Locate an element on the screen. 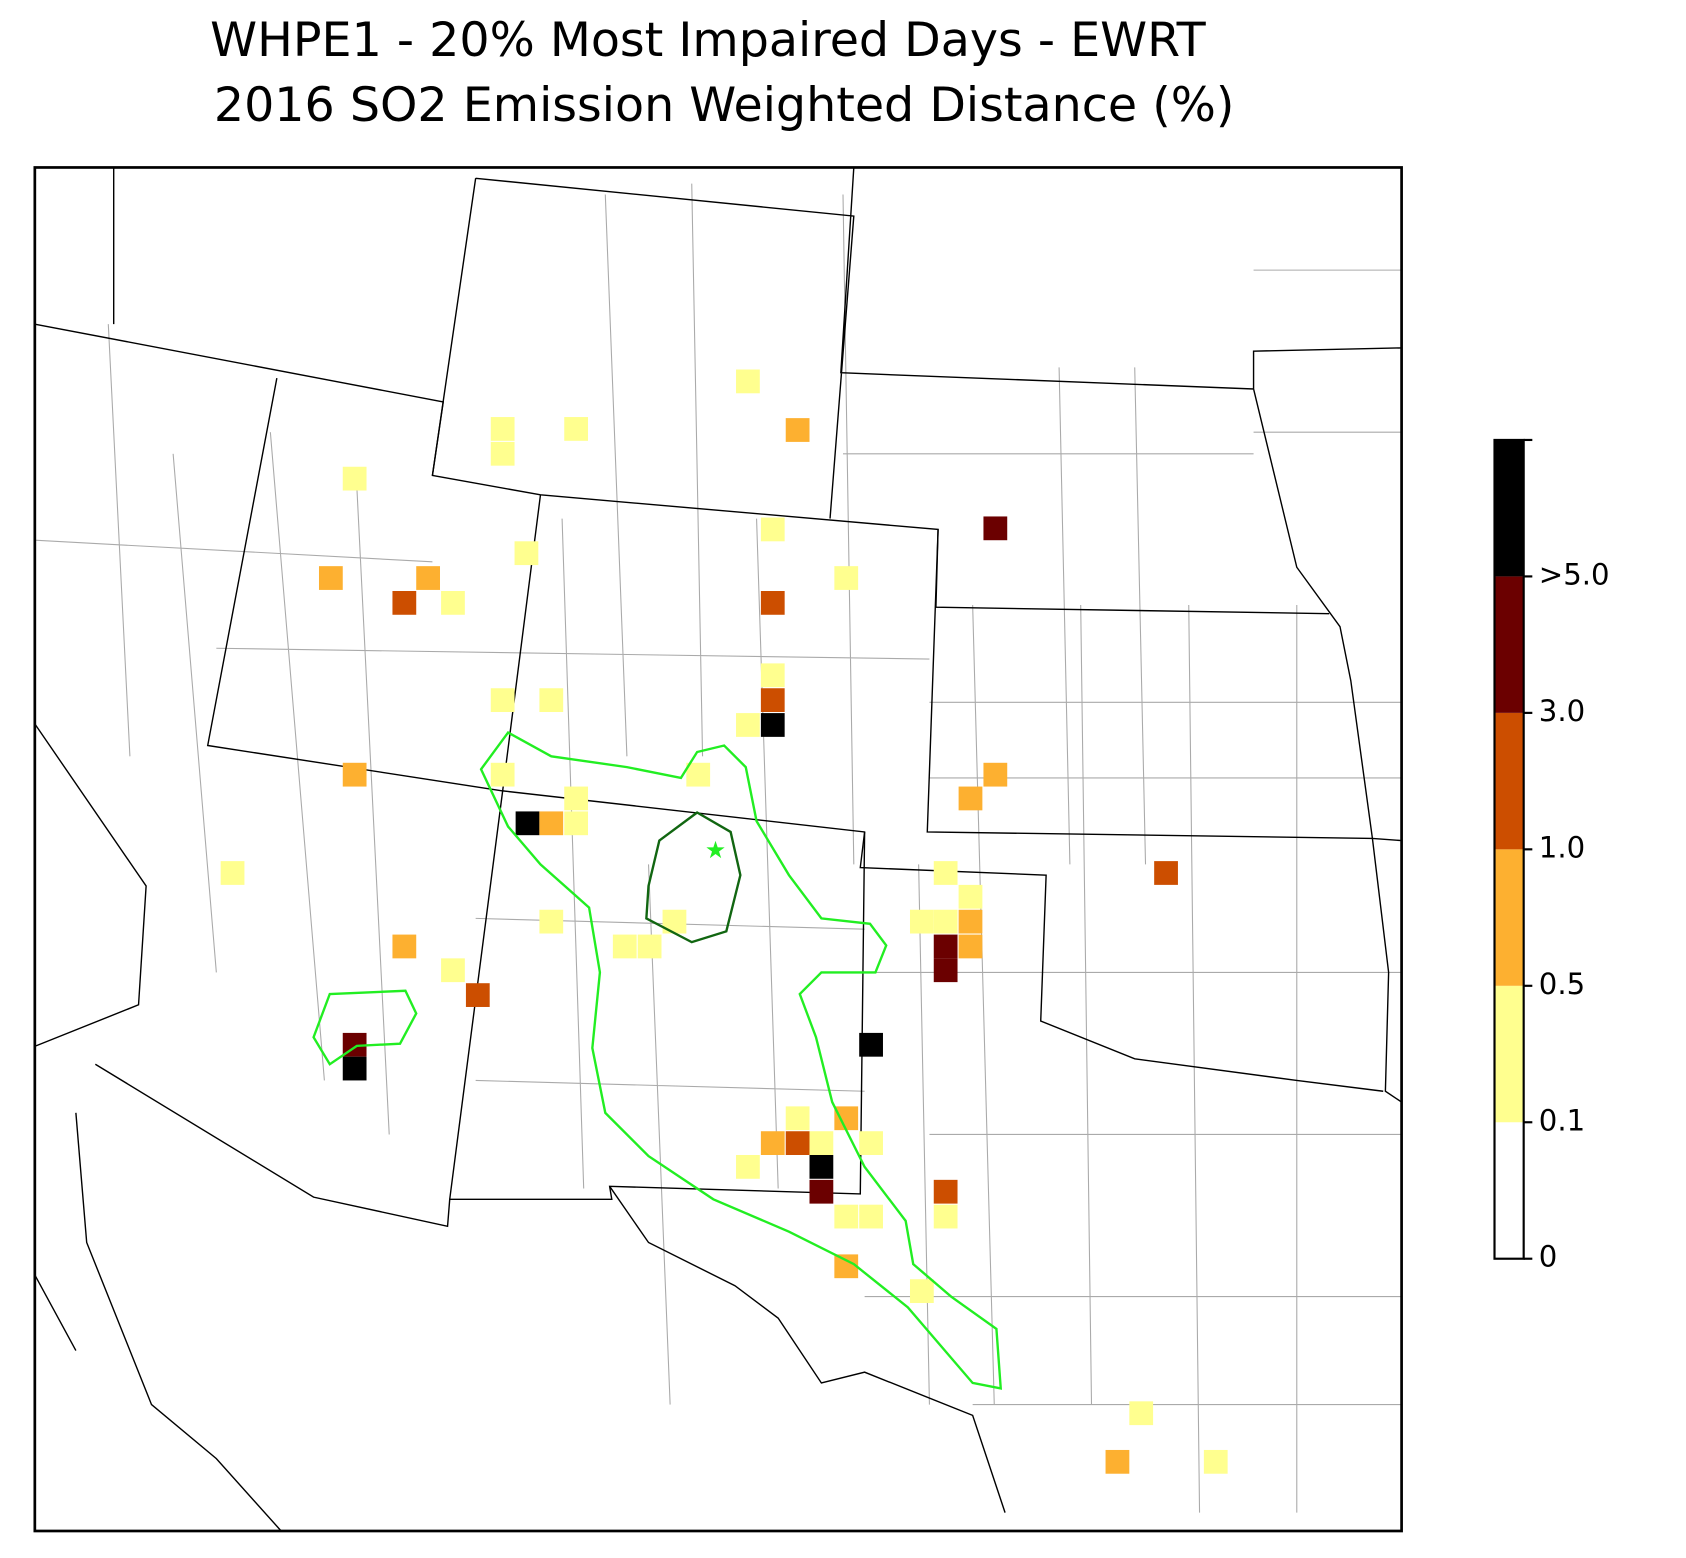  colorbar: 0 0.1 0.5 1.0 3.0 >5.0 is located at coordinates (1551, 856).